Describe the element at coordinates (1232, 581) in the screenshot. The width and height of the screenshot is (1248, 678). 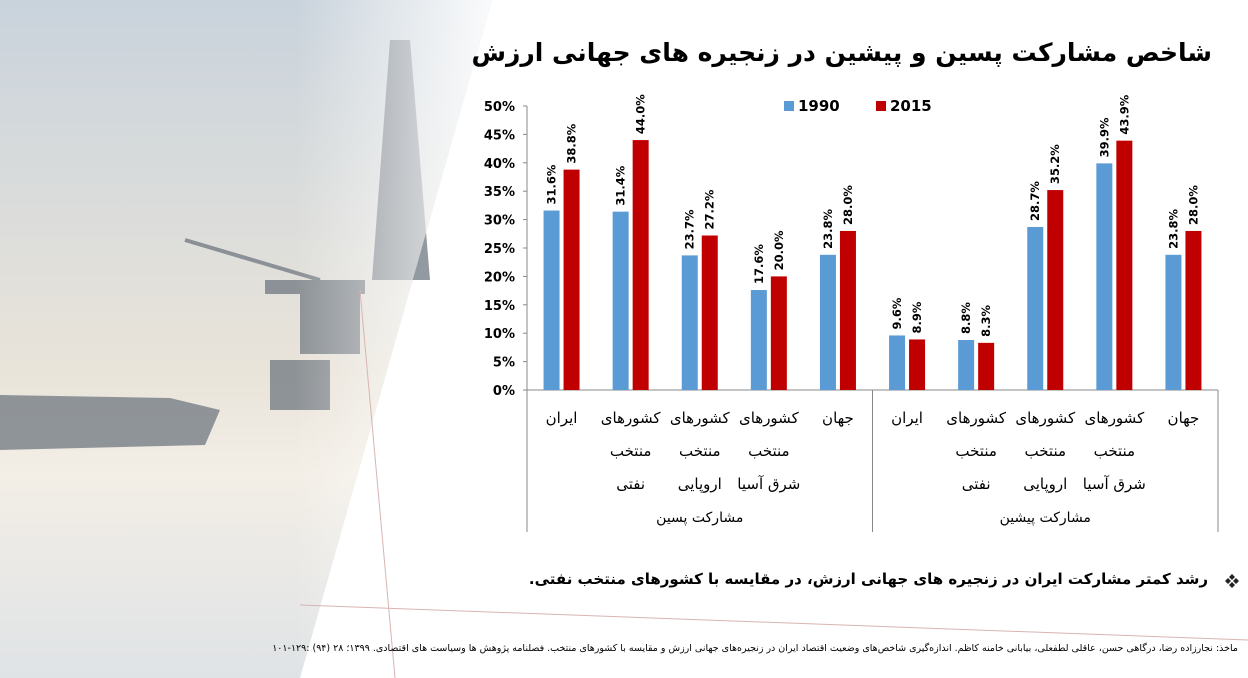
I see `bullet-icon` at that location.